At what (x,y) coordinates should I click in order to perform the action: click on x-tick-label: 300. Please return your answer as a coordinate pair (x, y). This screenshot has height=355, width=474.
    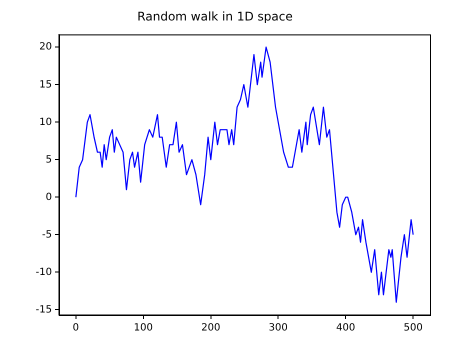
    Looking at the image, I should click on (278, 328).